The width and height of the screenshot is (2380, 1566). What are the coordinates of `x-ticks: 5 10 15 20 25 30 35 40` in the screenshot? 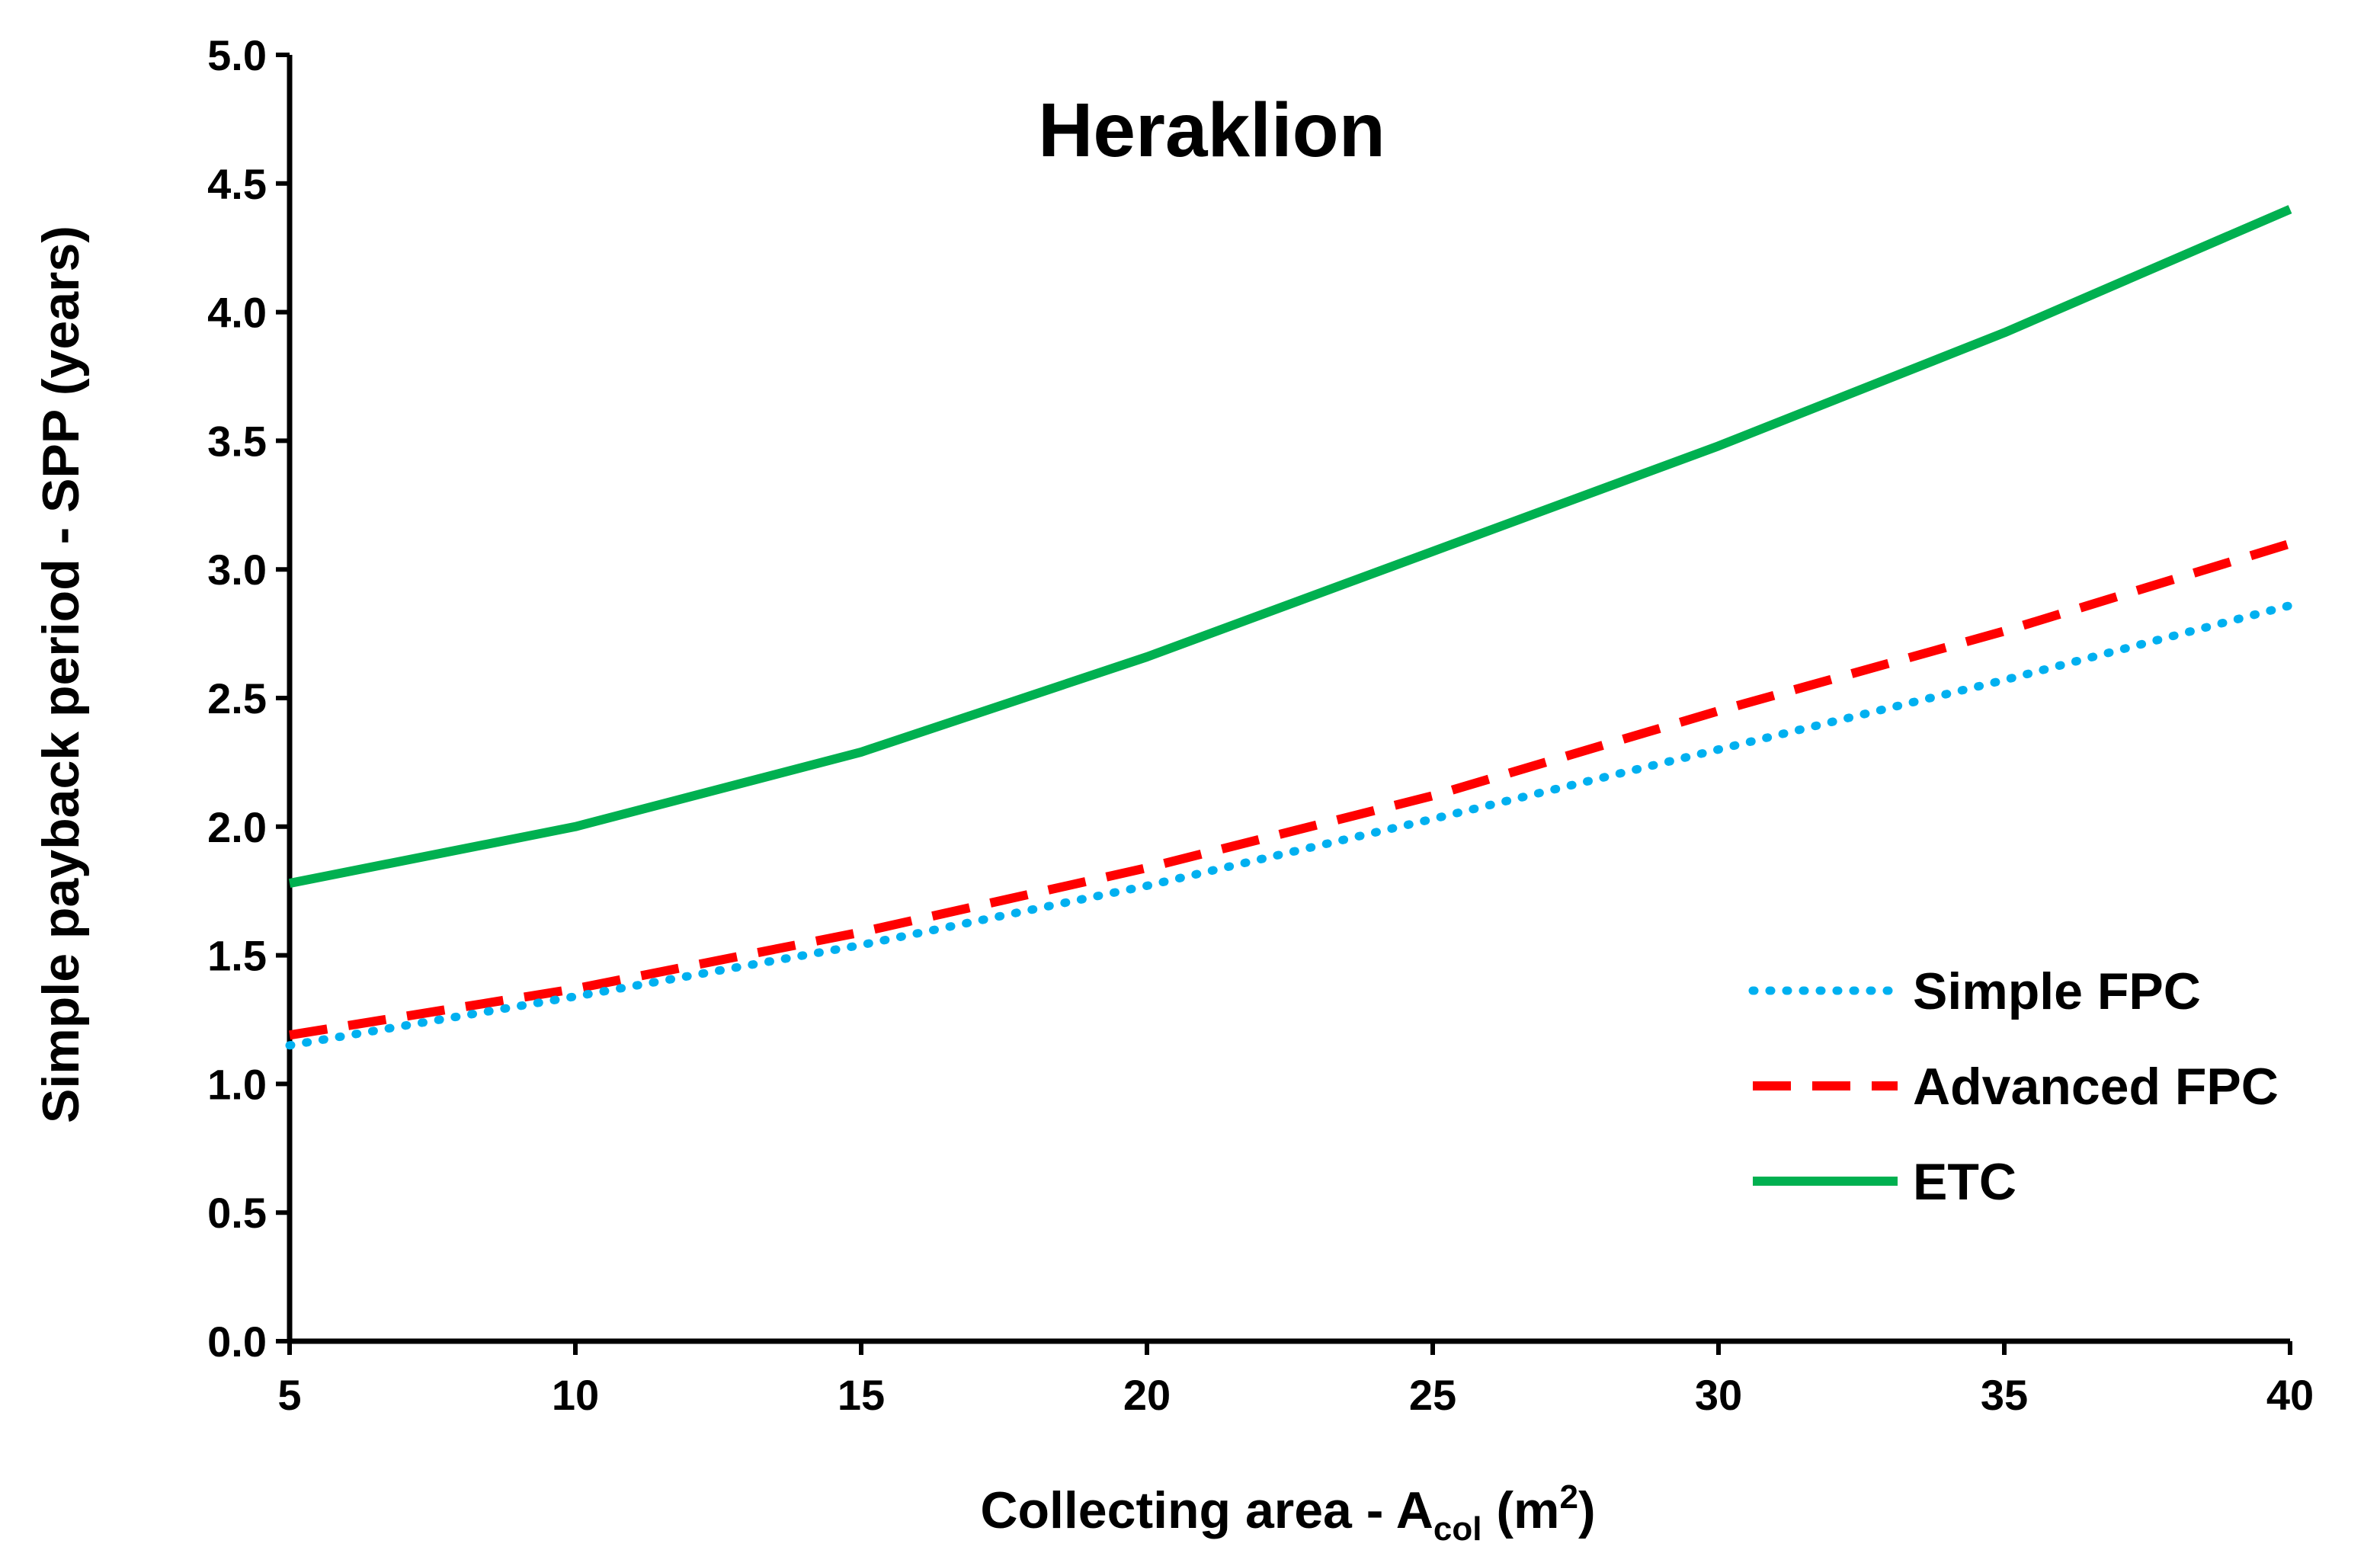 It's located at (1295, 1380).